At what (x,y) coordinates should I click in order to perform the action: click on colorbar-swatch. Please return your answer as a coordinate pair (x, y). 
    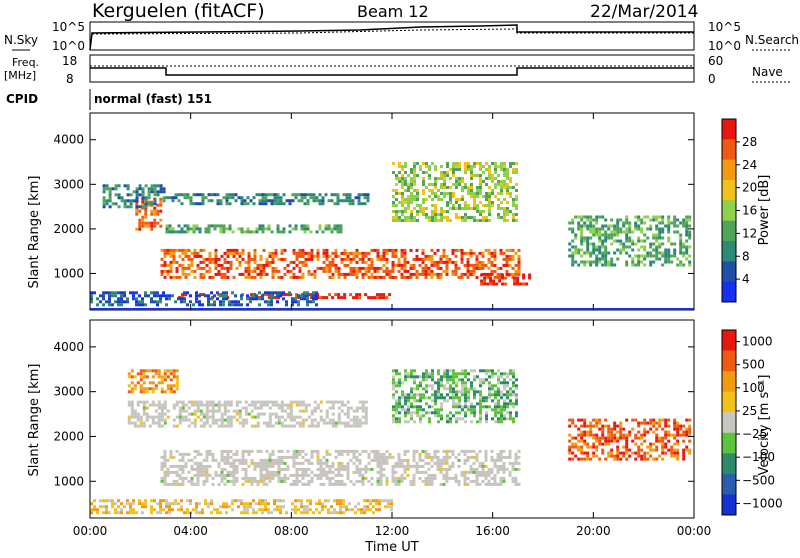
    Looking at the image, I should click on (729, 443).